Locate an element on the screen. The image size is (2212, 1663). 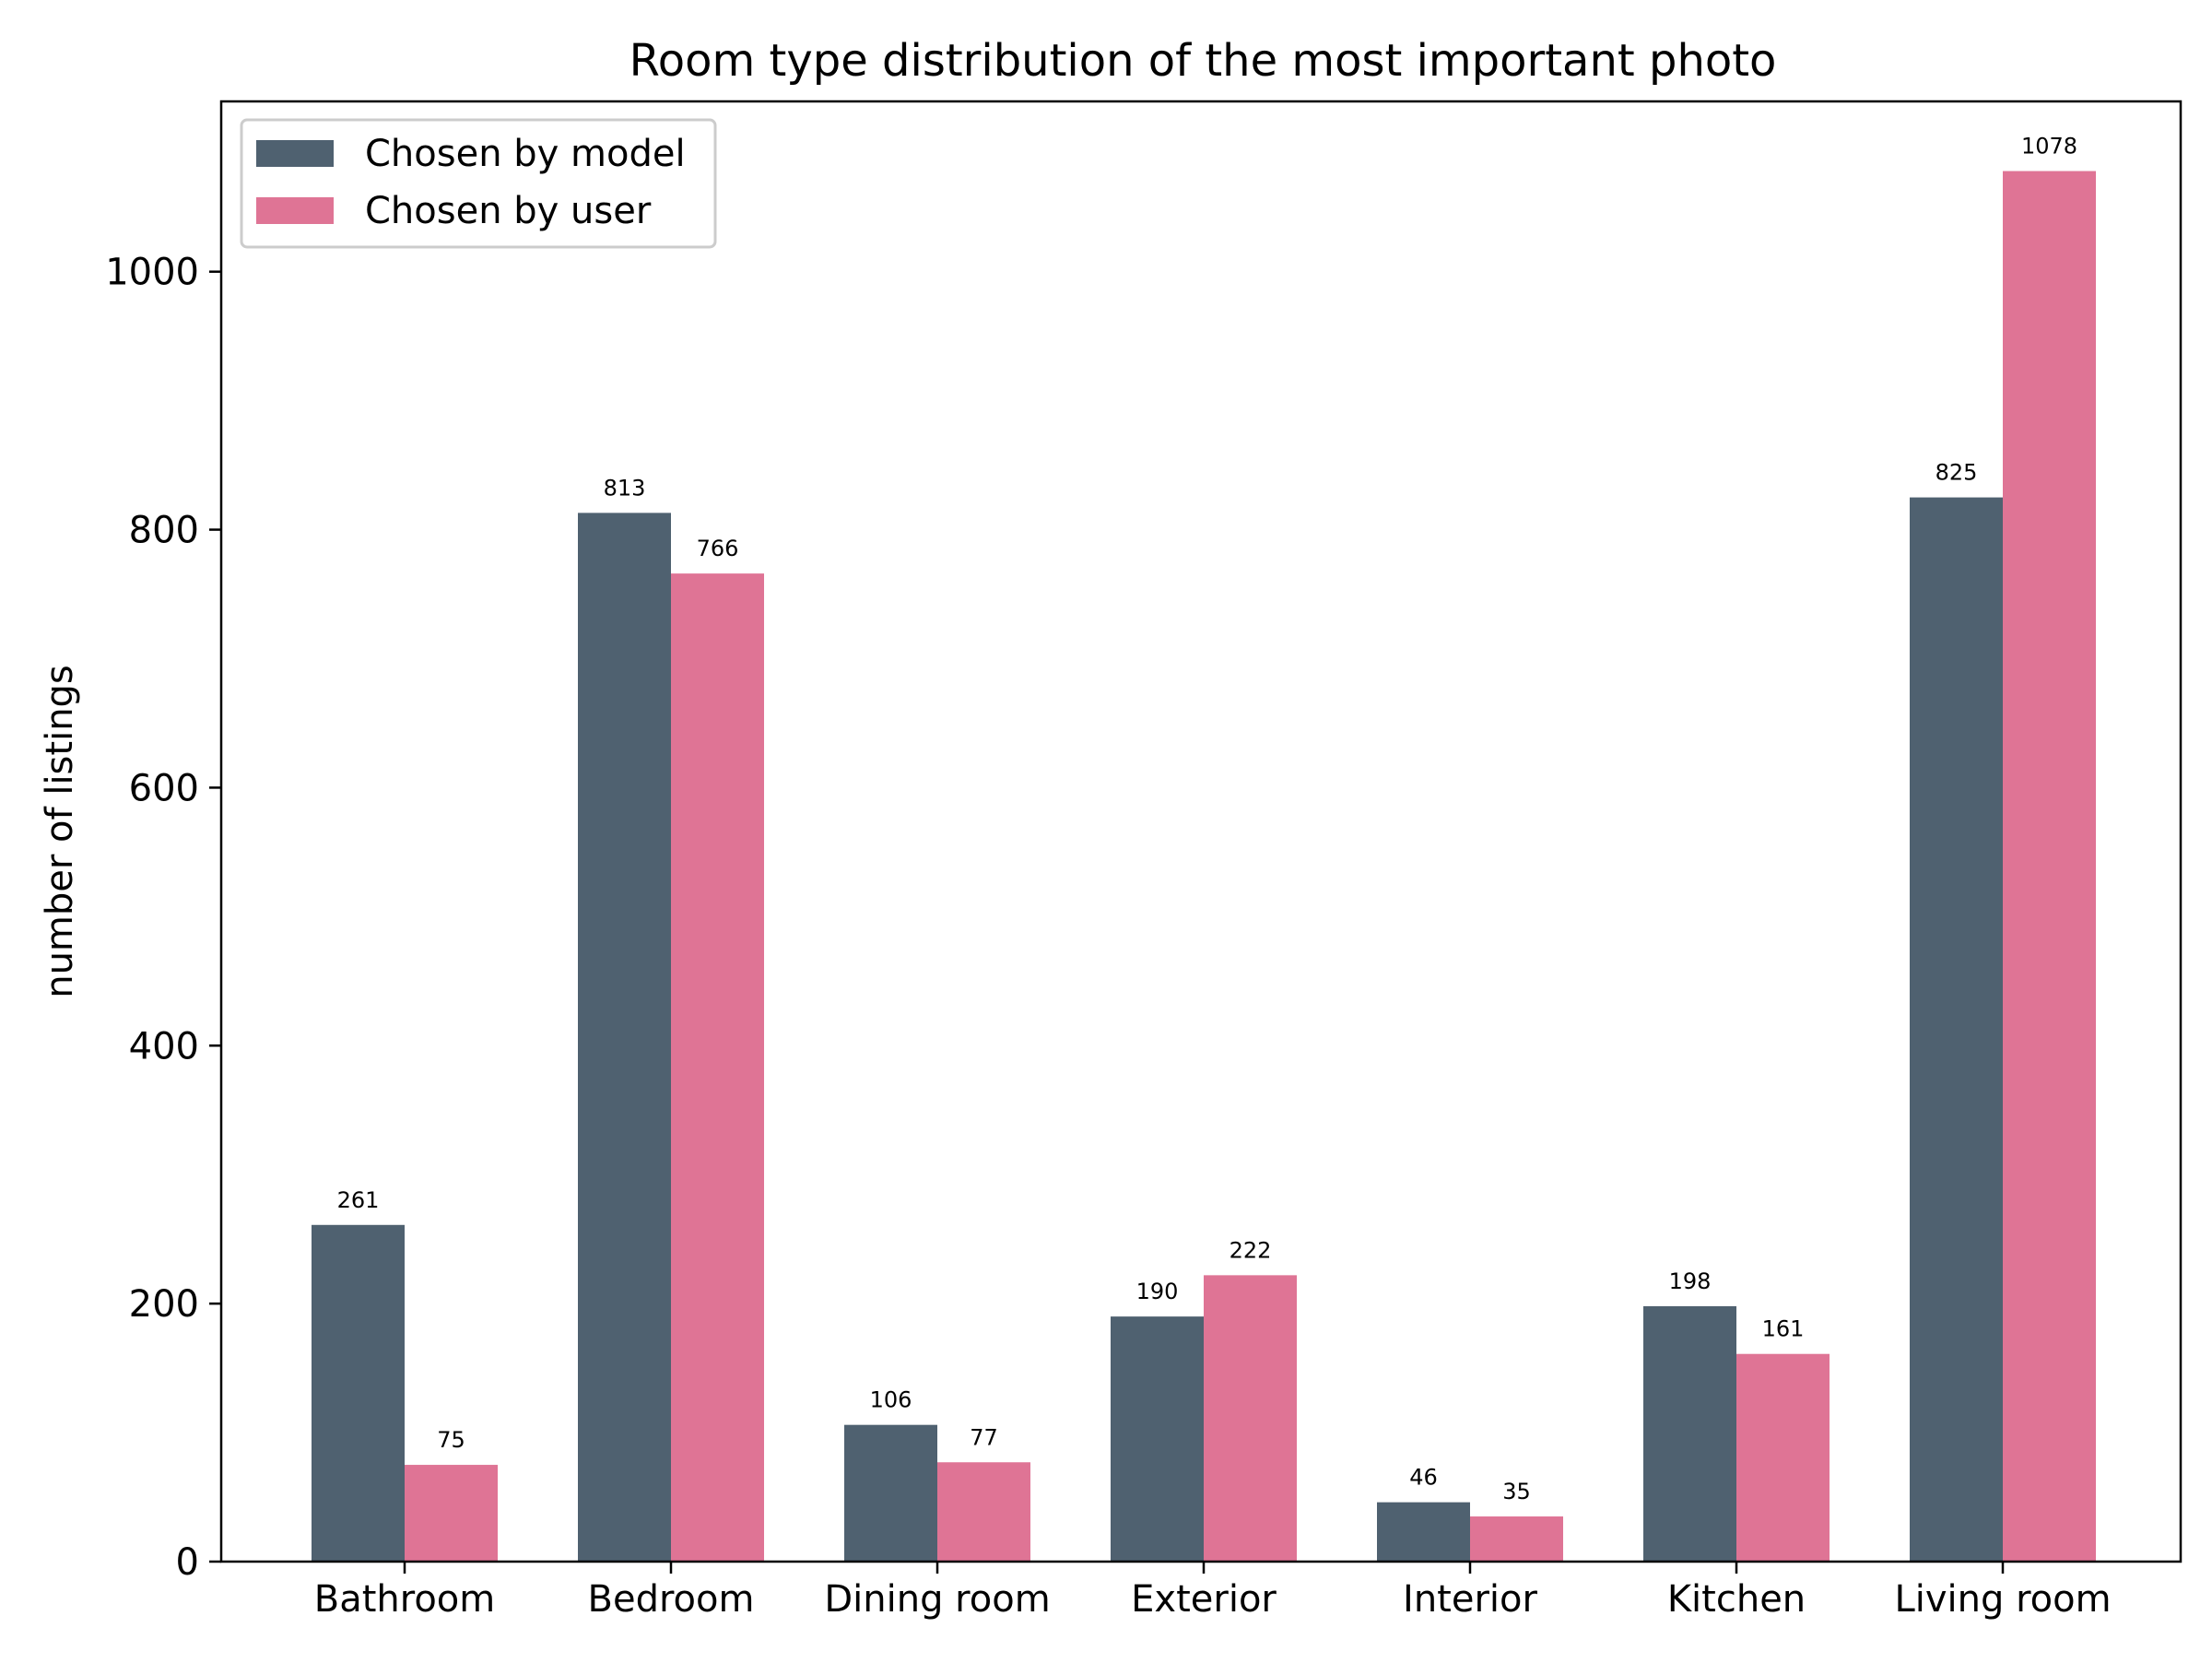
y-tick-label-1000: 1000 is located at coordinates (152, 273).